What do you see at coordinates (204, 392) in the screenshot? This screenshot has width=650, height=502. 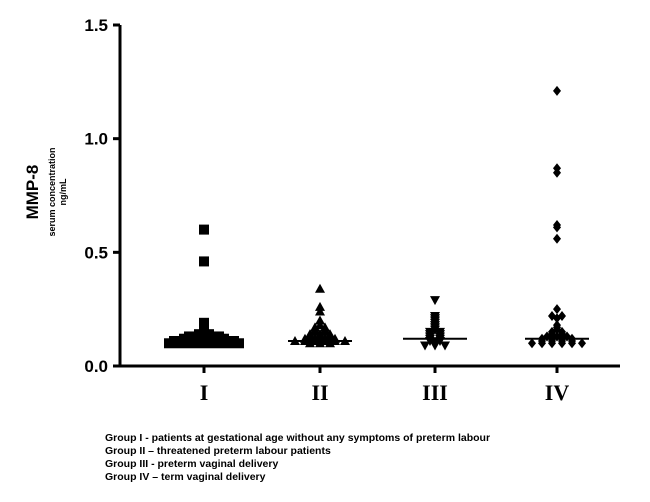 I see `x-tick-label: I` at bounding box center [204, 392].